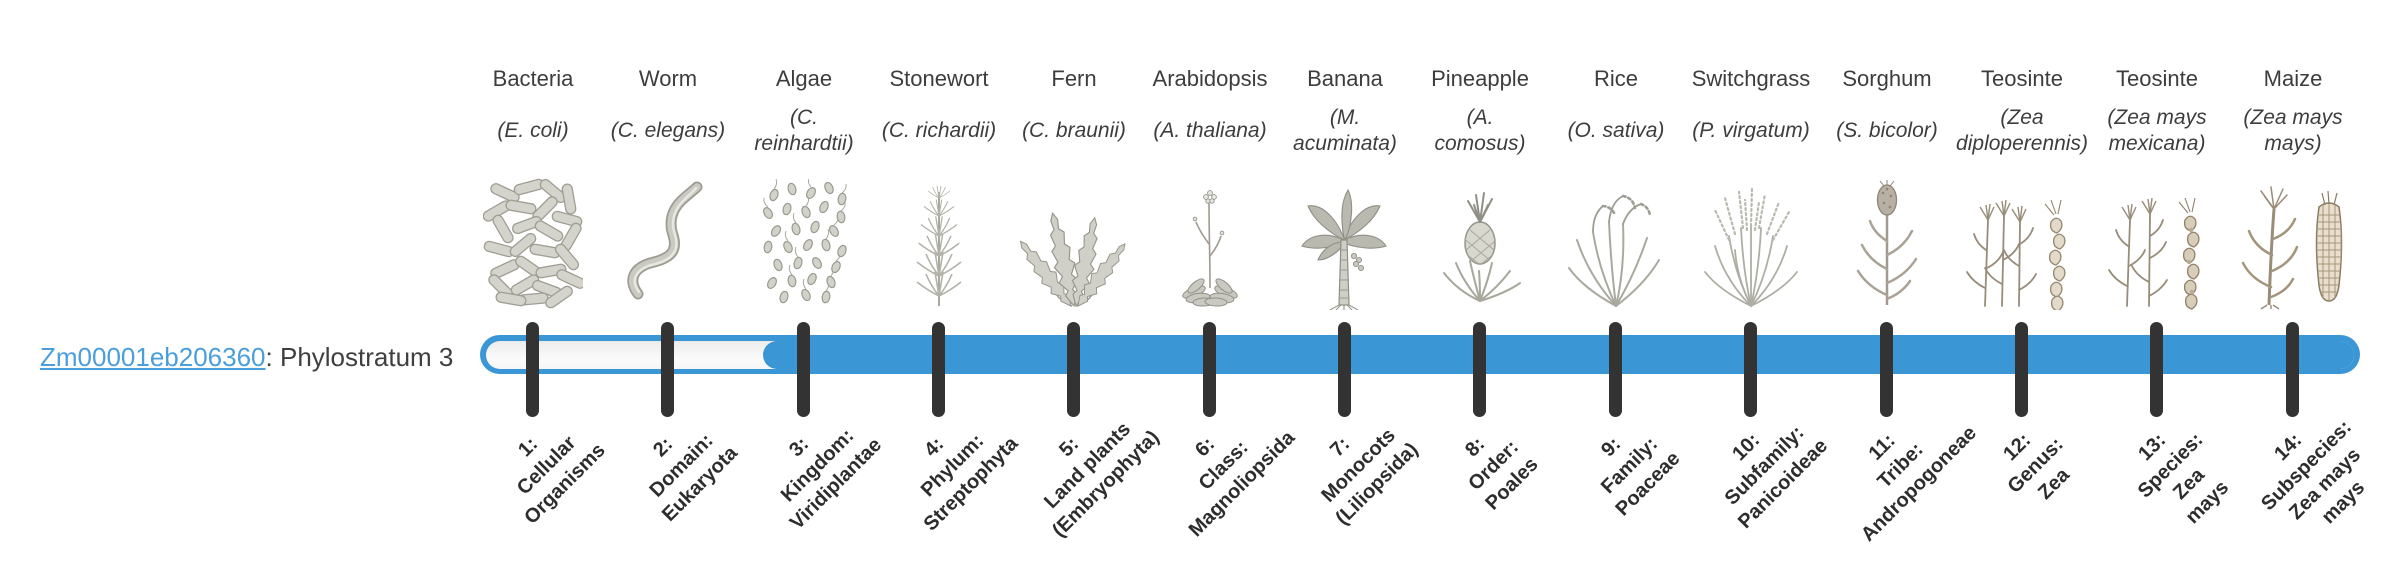 Image resolution: width=2400 pixels, height=580 pixels. What do you see at coordinates (1776, 477) in the screenshot?
I see `stratum-label-10: 10: Subfamily: Panicoideae` at bounding box center [1776, 477].